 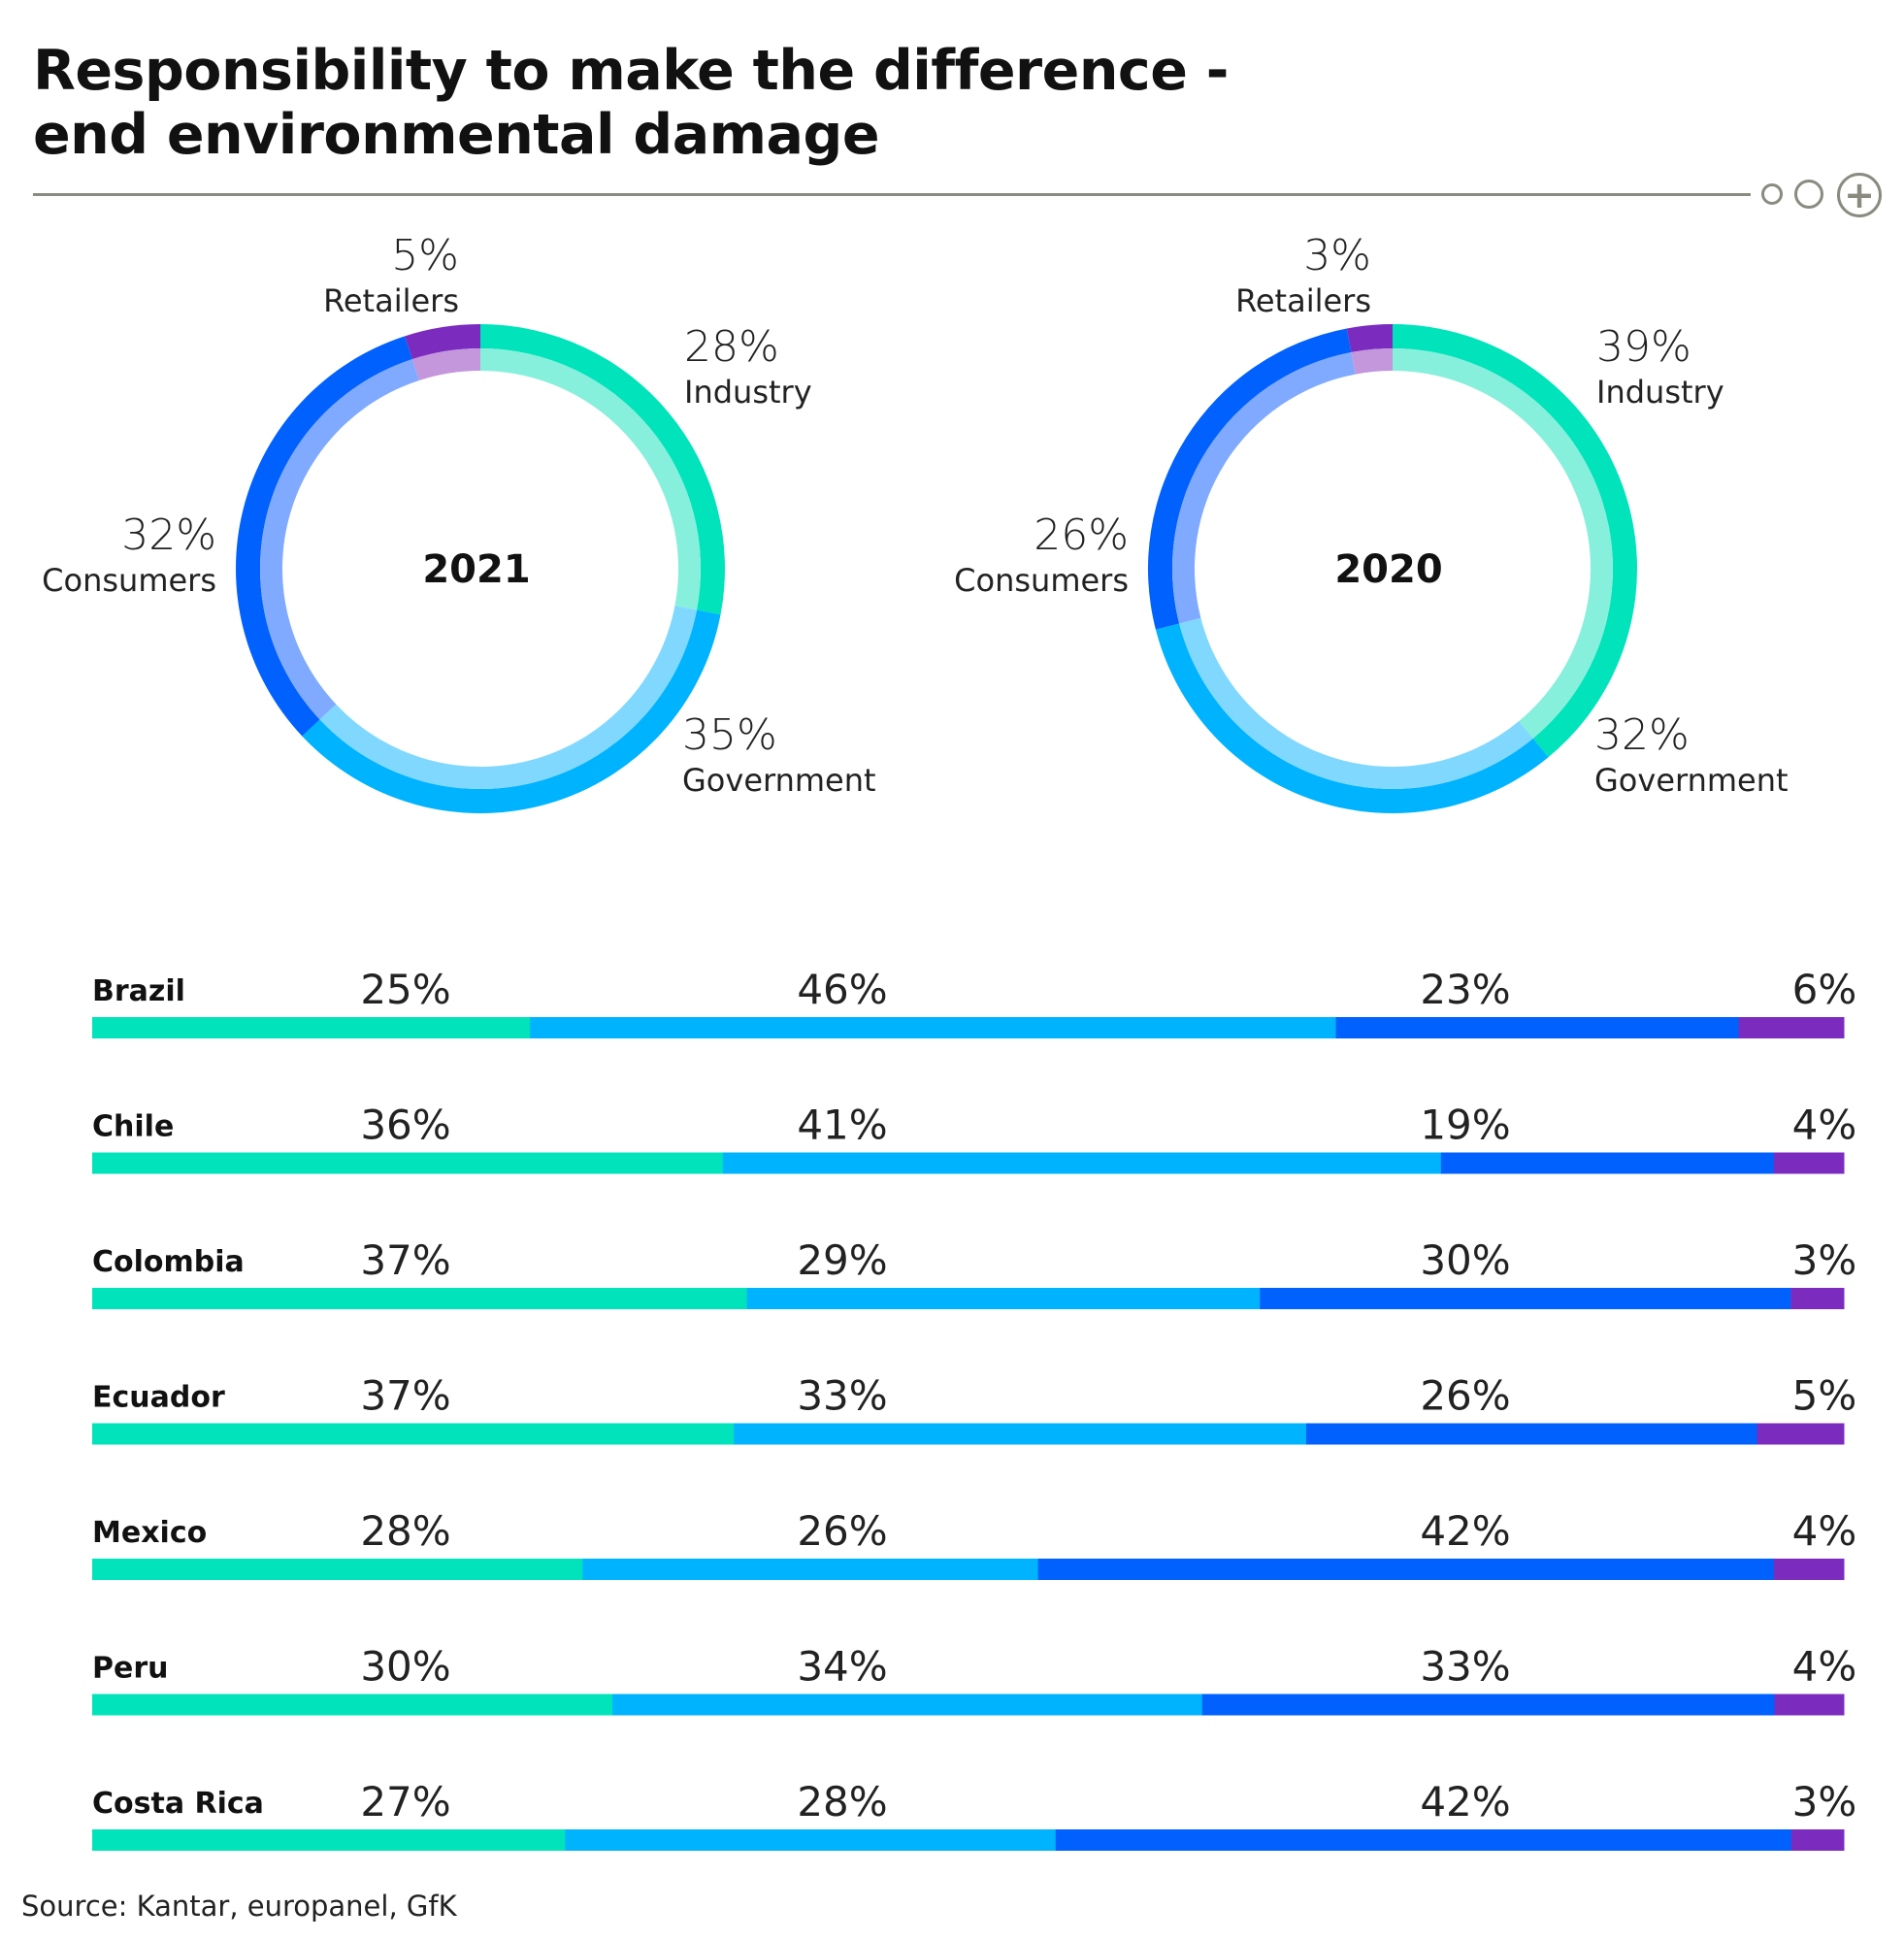 I want to click on bar-row-chile: Chile 36% 41% 19% 4%, so click(x=974, y=1138).